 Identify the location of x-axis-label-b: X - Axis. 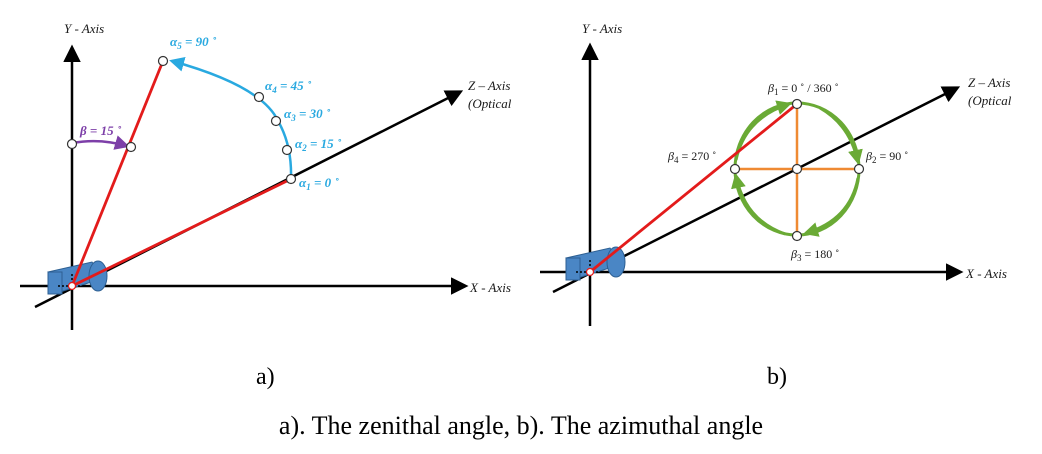
(986, 273).